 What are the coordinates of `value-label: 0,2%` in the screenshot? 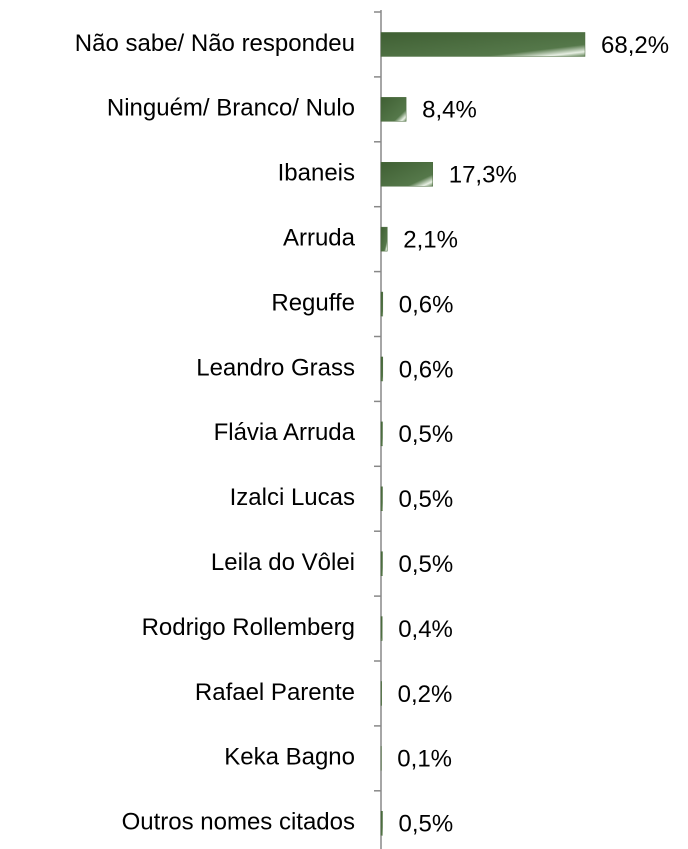 It's located at (425, 694).